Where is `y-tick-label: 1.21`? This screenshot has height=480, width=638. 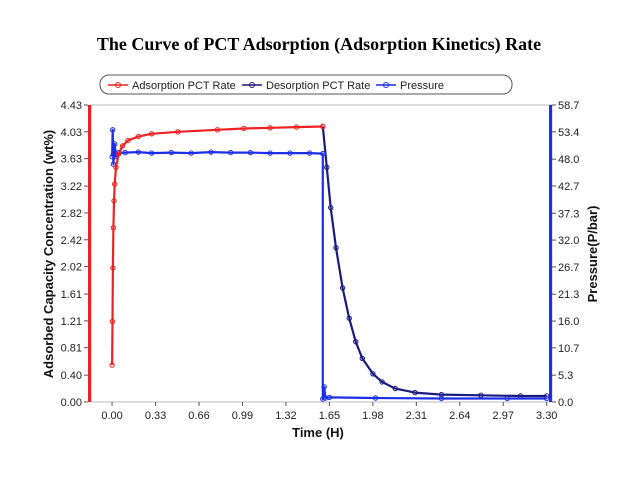 y-tick-label: 1.21 is located at coordinates (71, 322).